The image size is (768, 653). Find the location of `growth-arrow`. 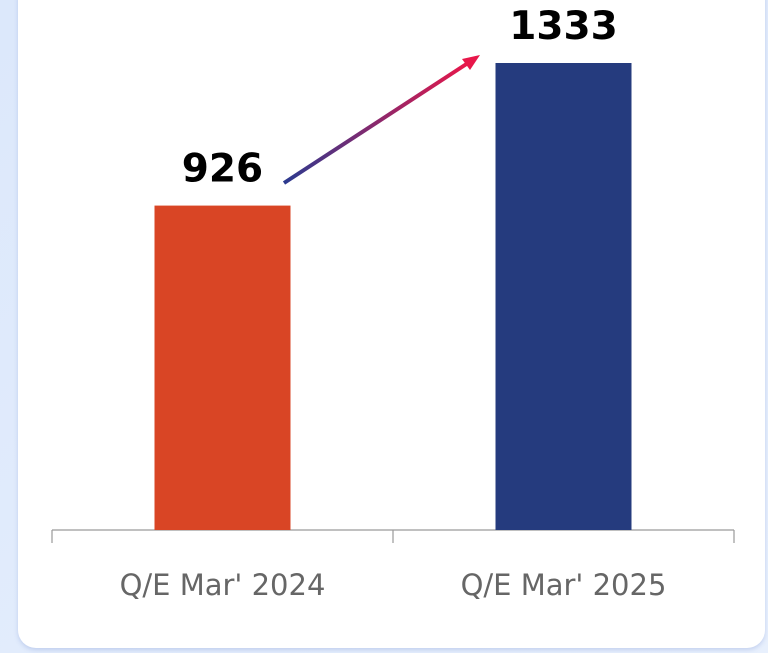

growth-arrow is located at coordinates (376, 123).